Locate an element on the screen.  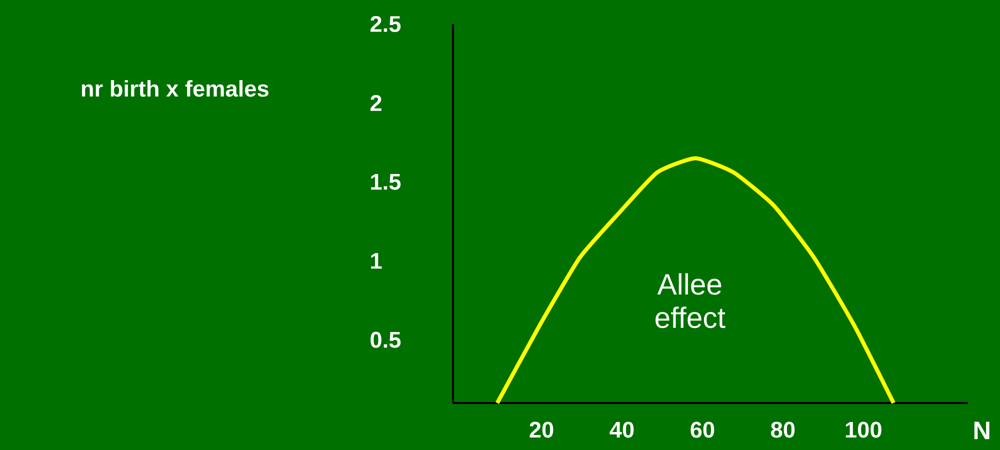
y-axis-title: nr birth x females is located at coordinates (175, 88).